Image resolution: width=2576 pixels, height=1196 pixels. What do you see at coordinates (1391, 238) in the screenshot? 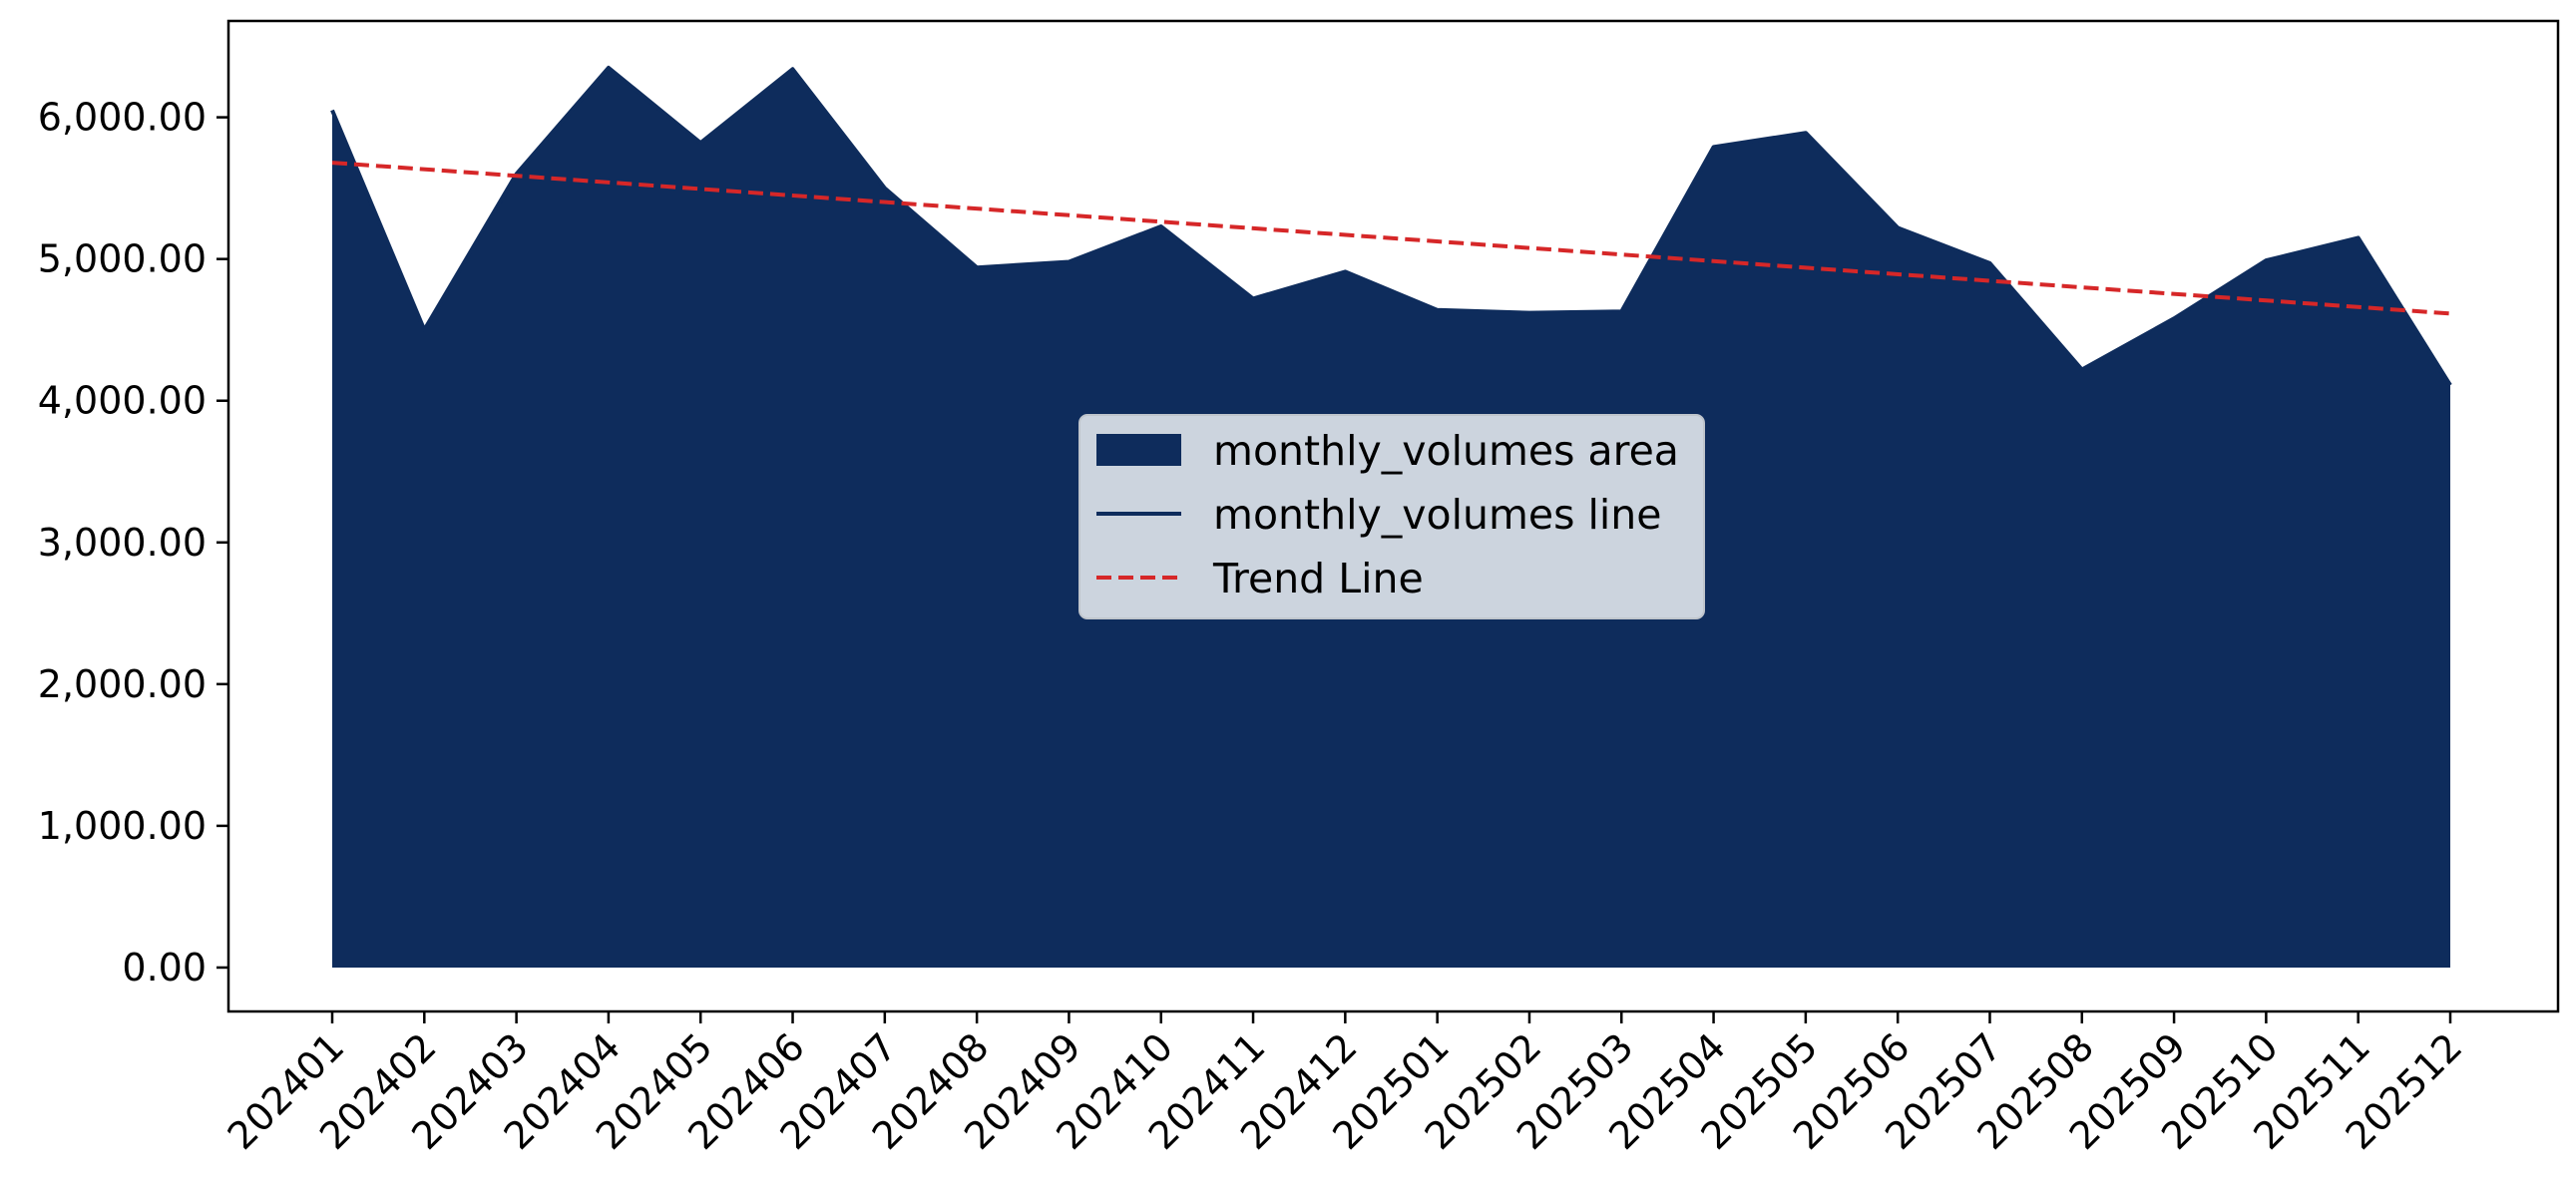
I see `trend-line` at bounding box center [1391, 238].